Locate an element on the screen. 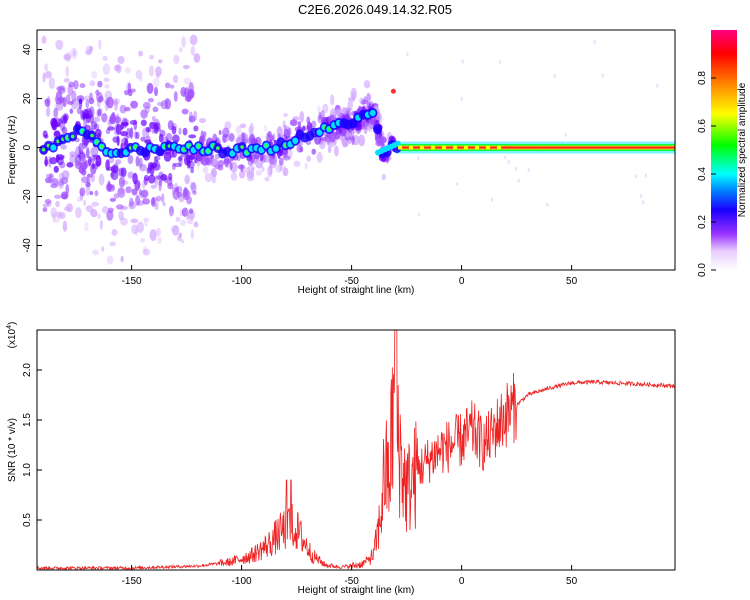 The width and height of the screenshot is (750, 600). colorbar-gradient is located at coordinates (724, 150).